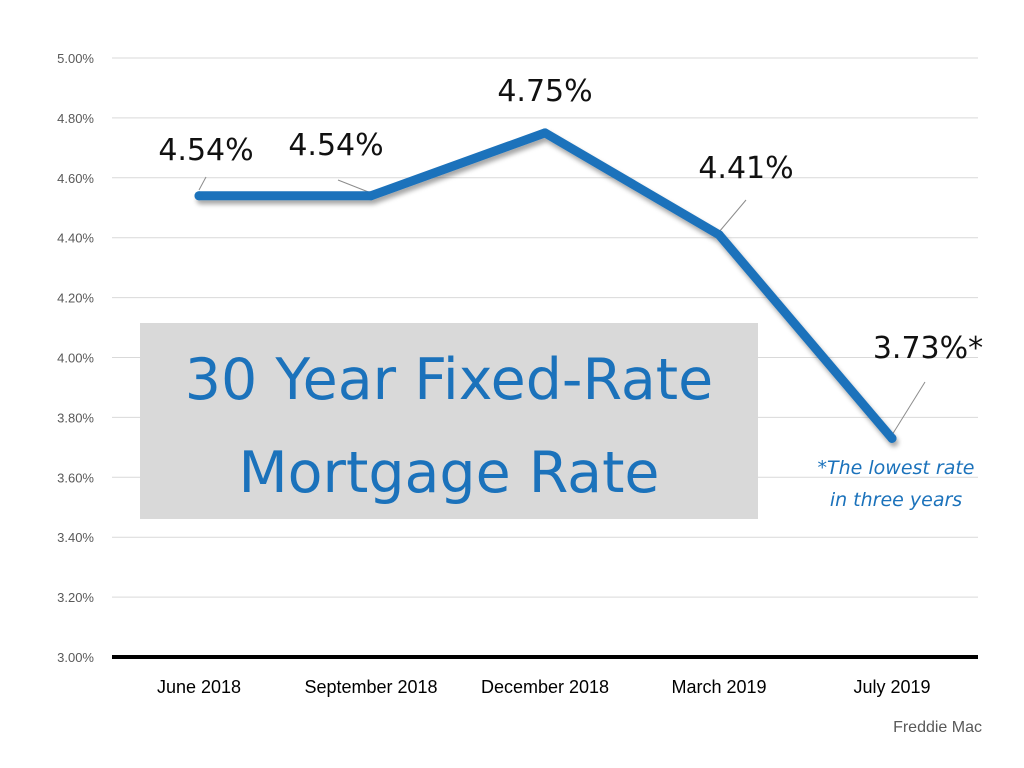  I want to click on y-tick-label: 3.60%, so click(75, 477).